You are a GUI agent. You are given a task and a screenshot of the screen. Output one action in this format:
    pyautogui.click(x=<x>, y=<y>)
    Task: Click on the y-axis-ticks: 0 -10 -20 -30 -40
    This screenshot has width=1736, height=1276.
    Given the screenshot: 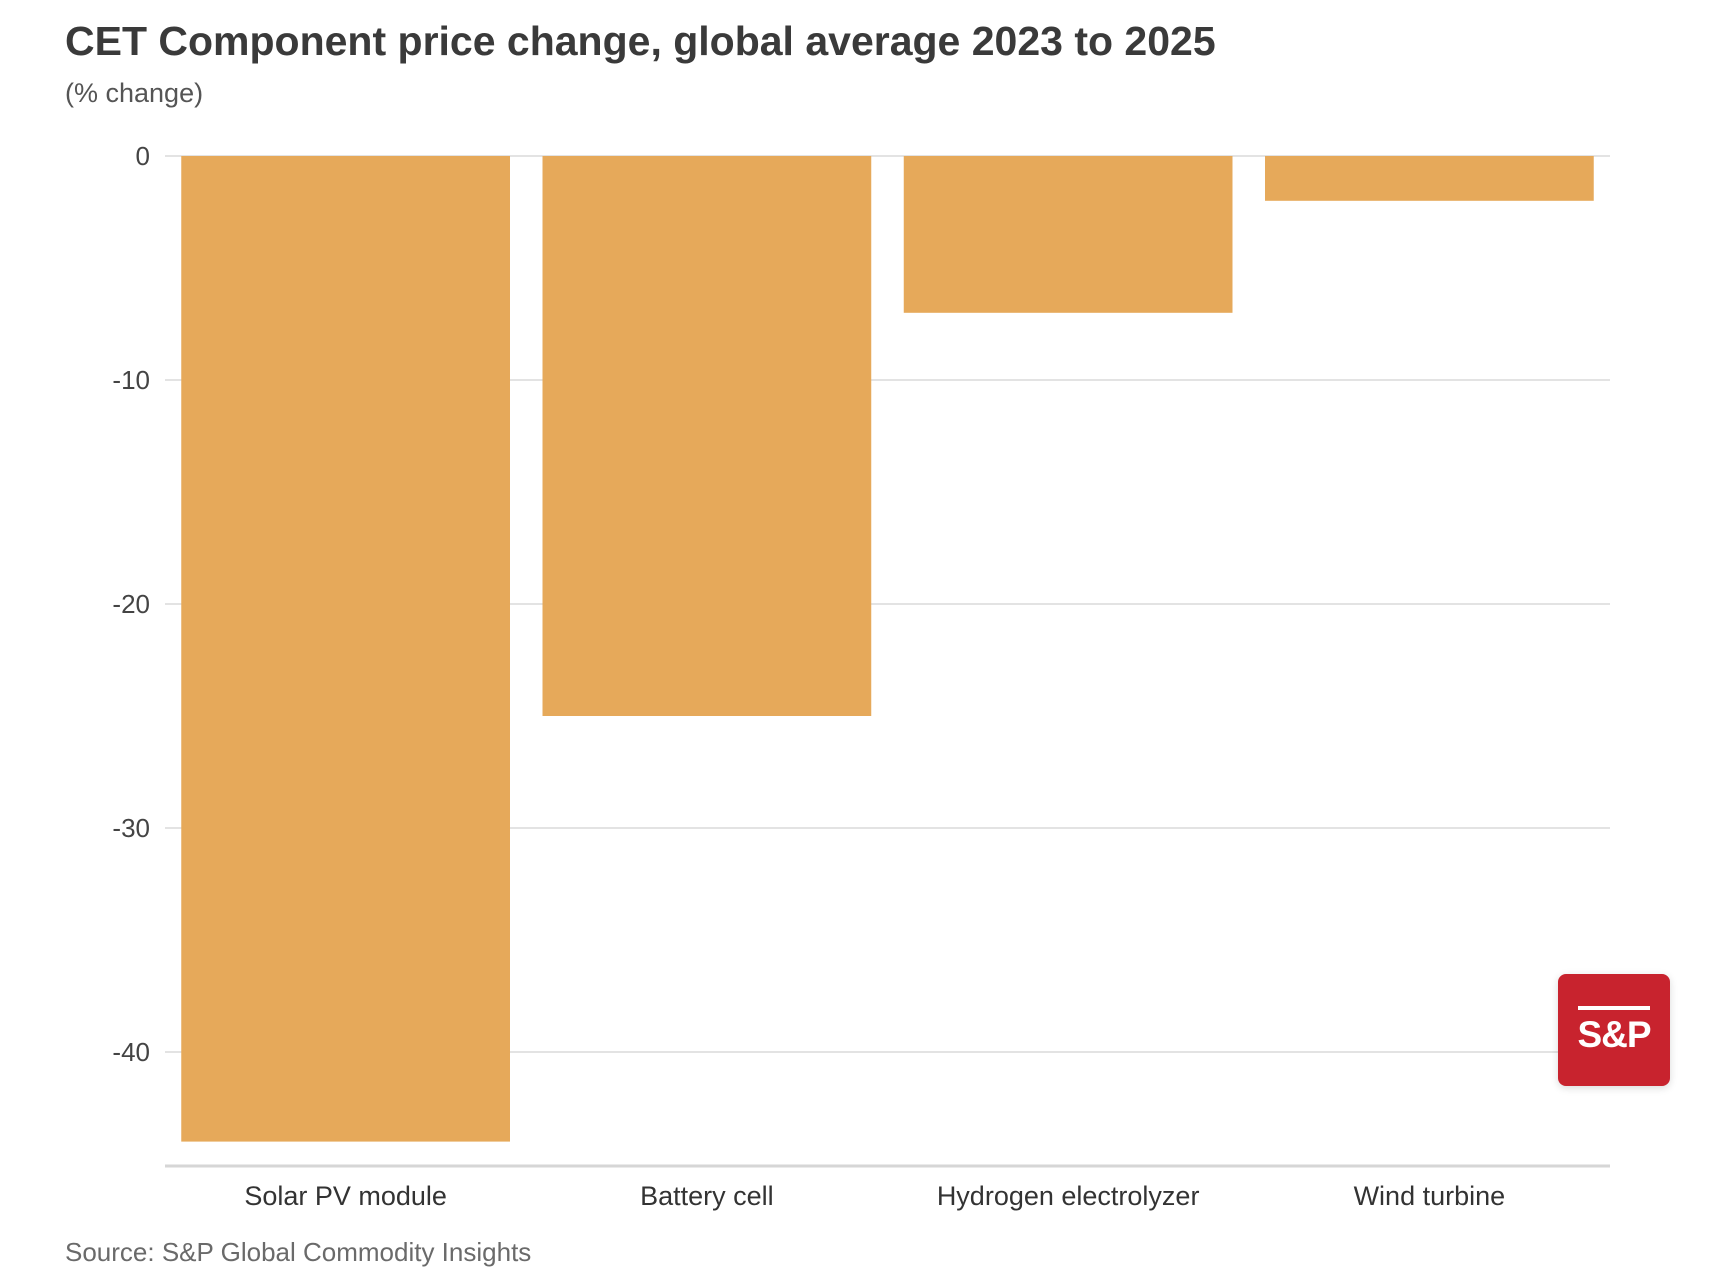 What is the action you would take?
    pyautogui.click(x=131, y=604)
    